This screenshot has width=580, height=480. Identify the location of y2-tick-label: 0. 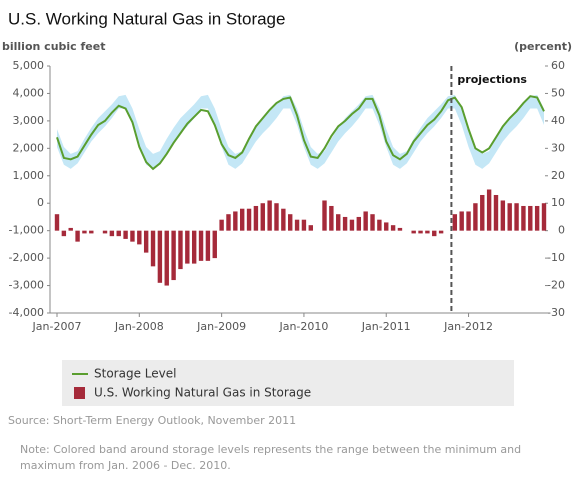
(561, 230).